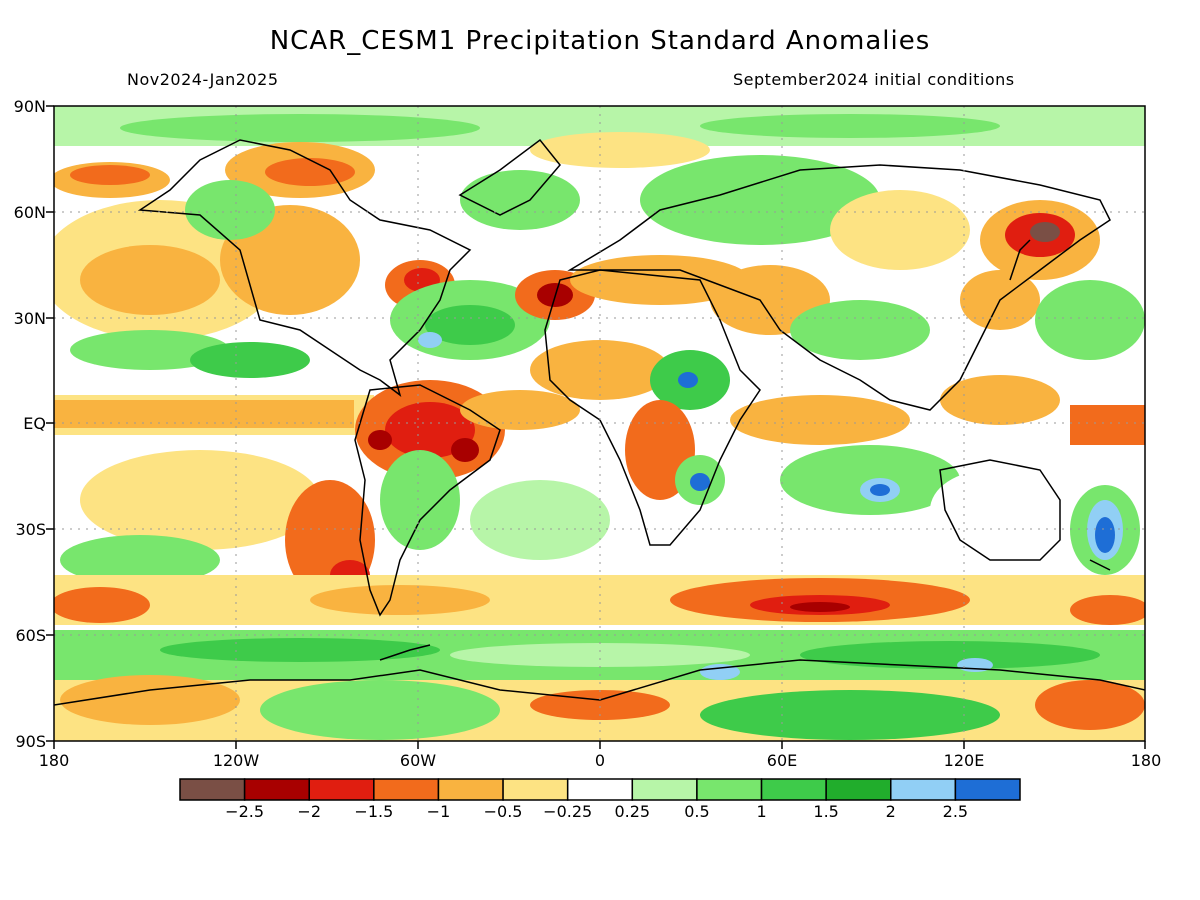 The height and width of the screenshot is (900, 1200). I want to click on lon-label-60w: 60W, so click(418, 760).